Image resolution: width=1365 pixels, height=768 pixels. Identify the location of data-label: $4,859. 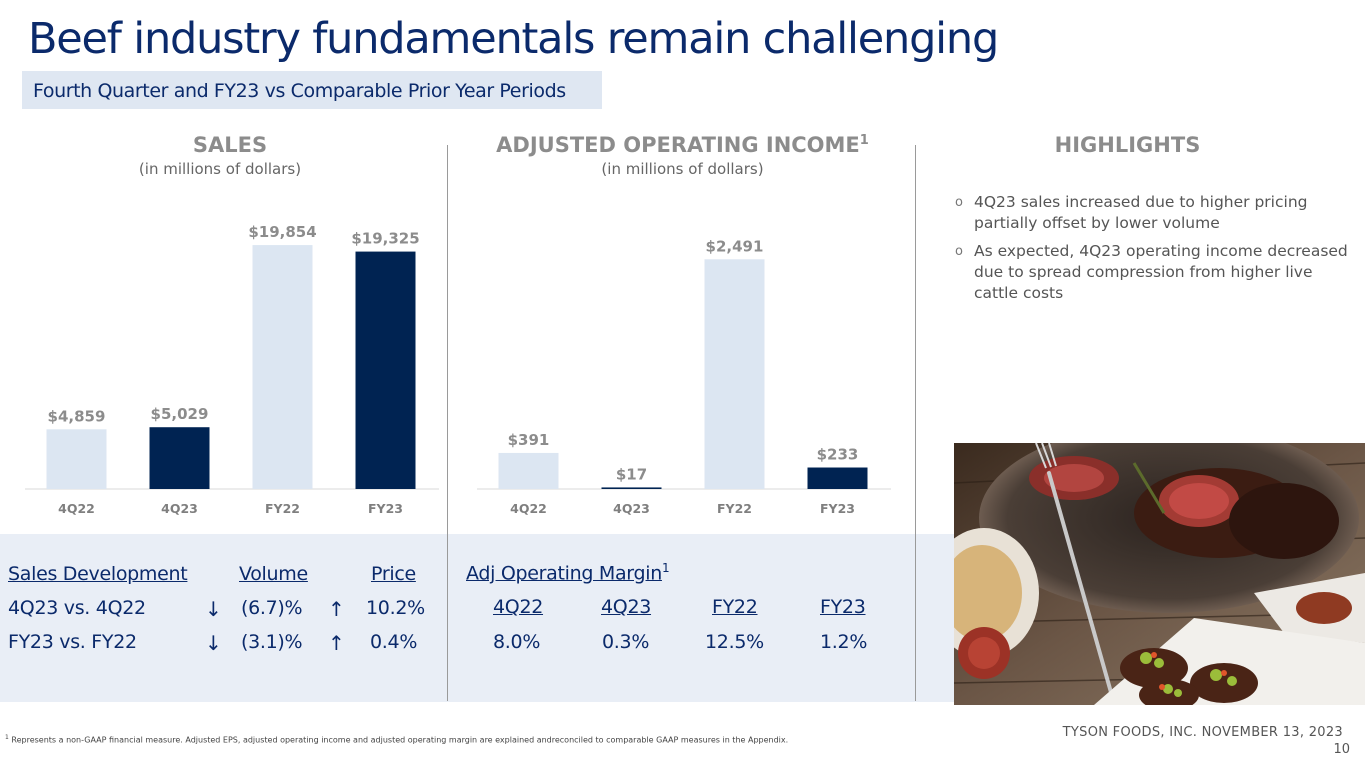
(77, 416).